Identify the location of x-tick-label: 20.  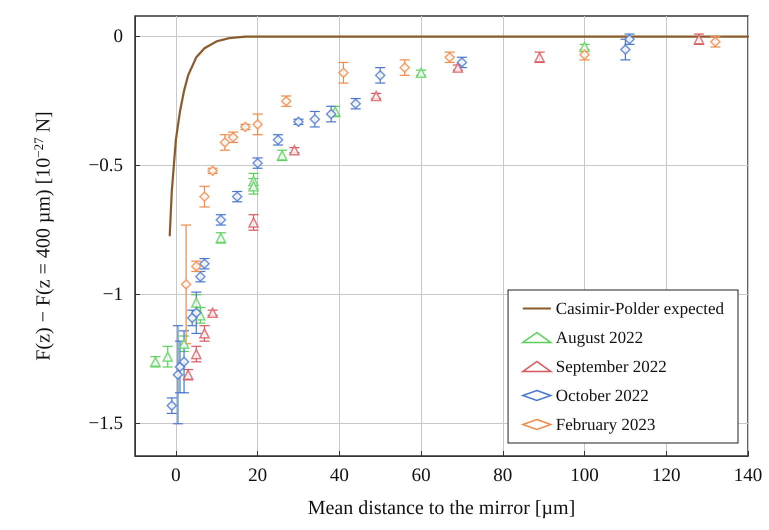
(258, 475).